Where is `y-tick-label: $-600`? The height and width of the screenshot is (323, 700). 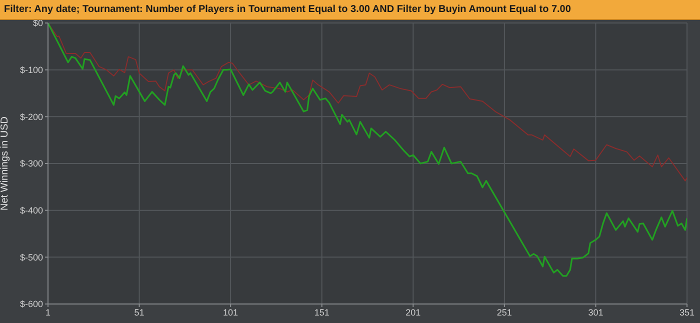 y-tick-label: $-600 is located at coordinates (31, 304).